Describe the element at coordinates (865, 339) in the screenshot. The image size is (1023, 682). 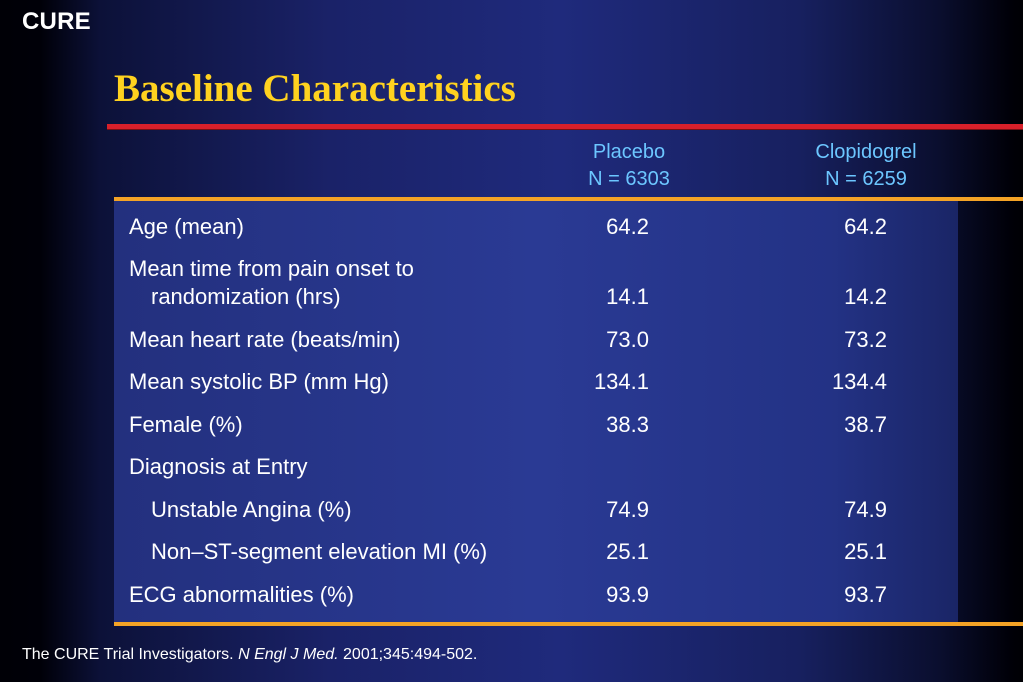
I see `clopidogrel-value: 73.2` at that location.